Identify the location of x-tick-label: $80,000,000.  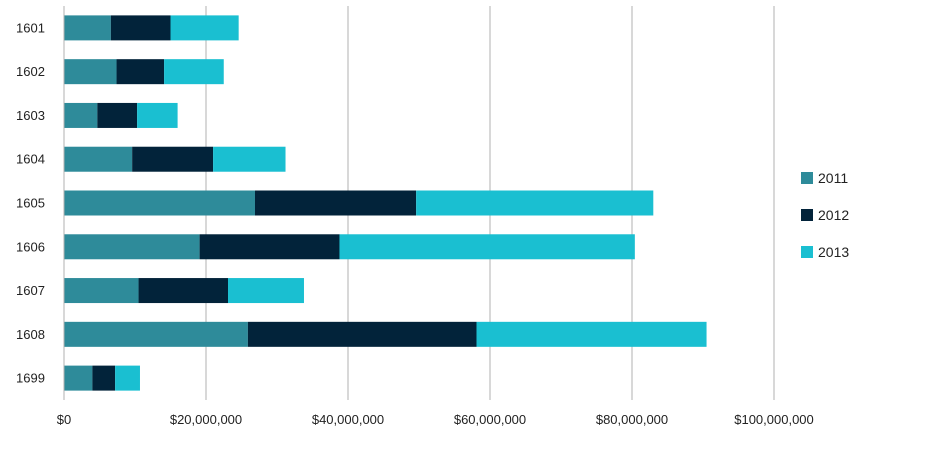
(632, 419).